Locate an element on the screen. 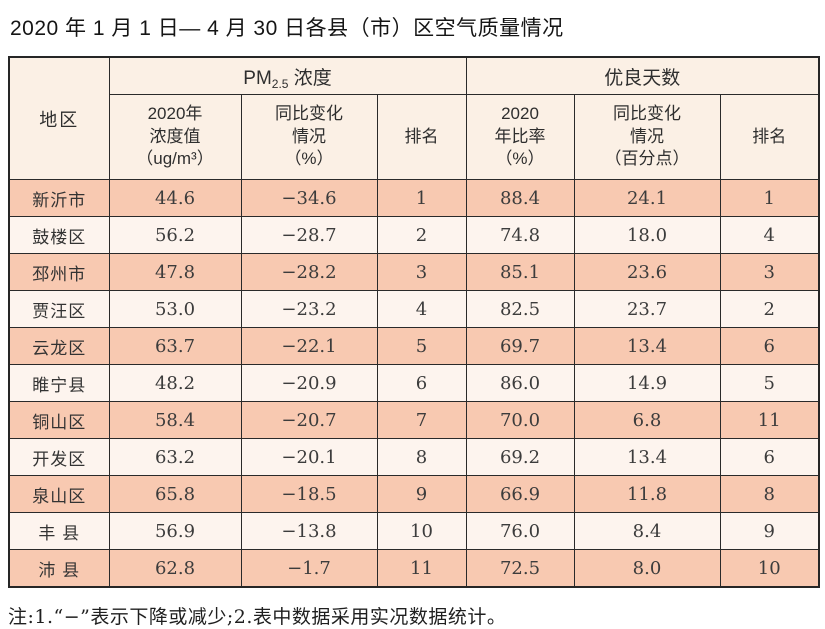 The width and height of the screenshot is (825, 629). good-rate-cell: 86.0 is located at coordinates (520, 383).